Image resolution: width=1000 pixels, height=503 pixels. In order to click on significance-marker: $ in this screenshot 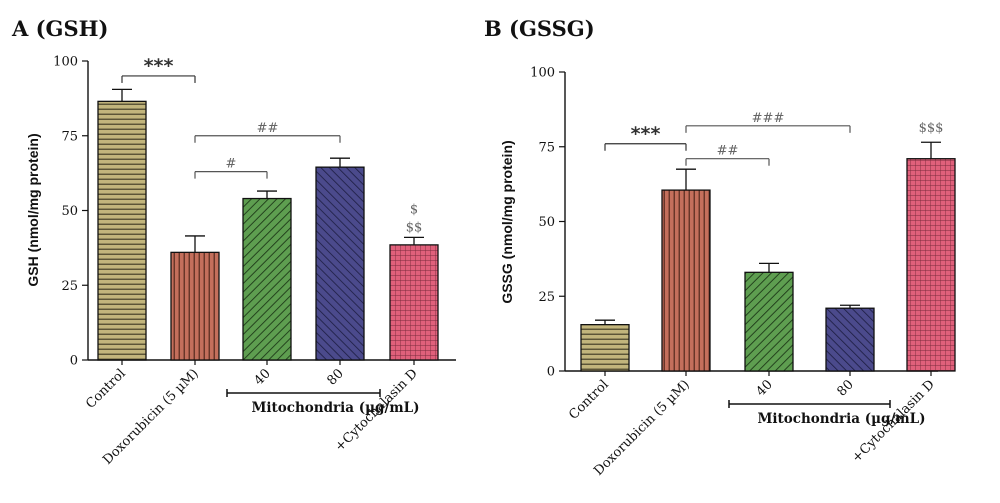, I will do `click(414, 209)`.